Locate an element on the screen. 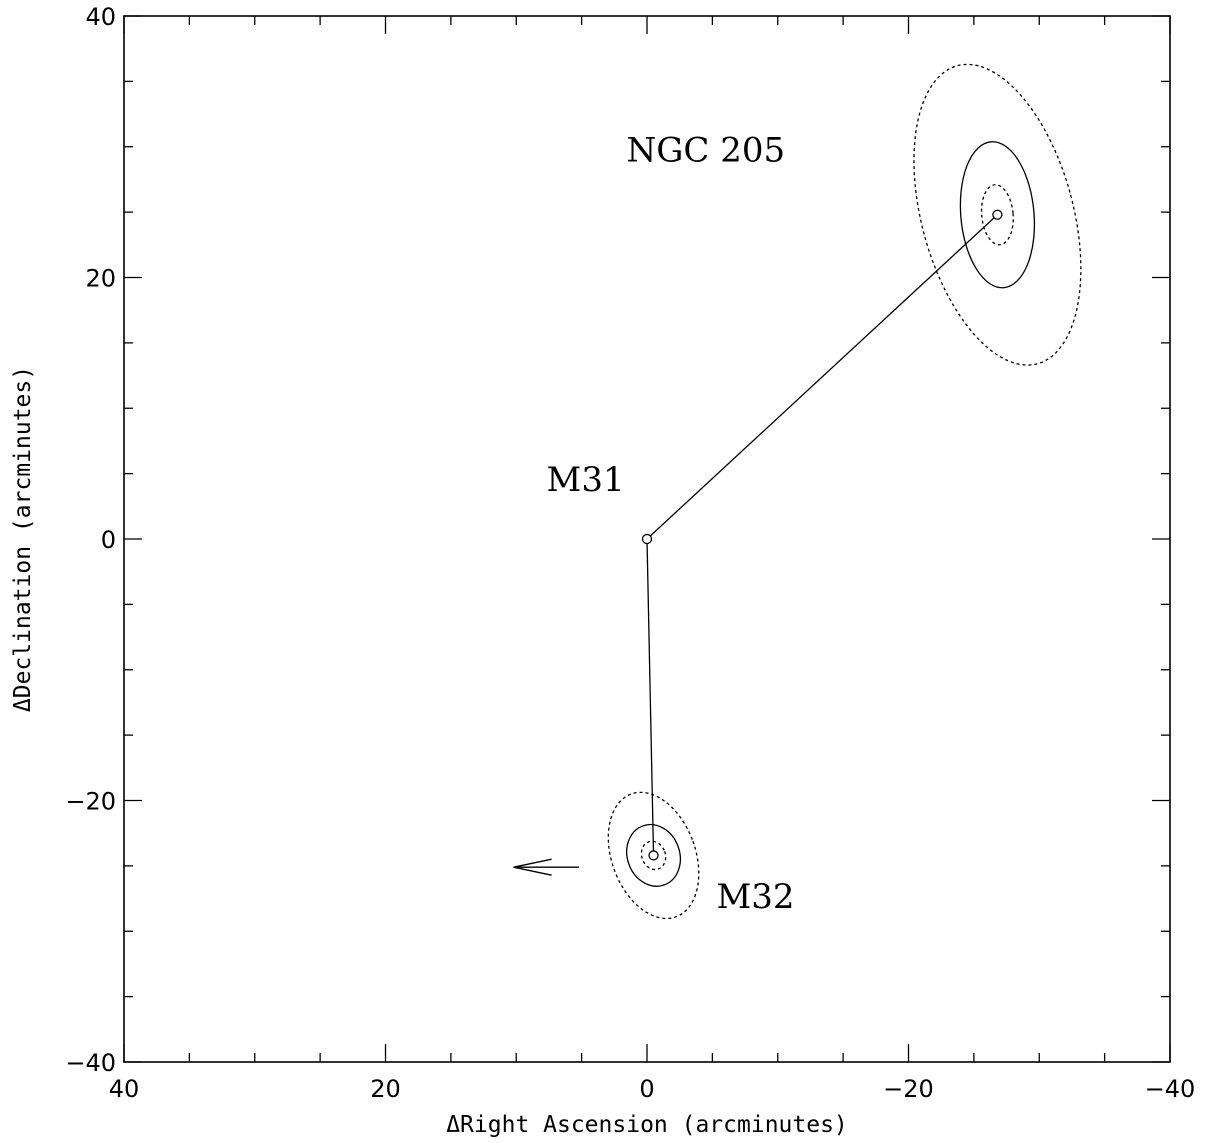 The height and width of the screenshot is (1143, 1207). direction-arrow-head is located at coordinates (532, 867).